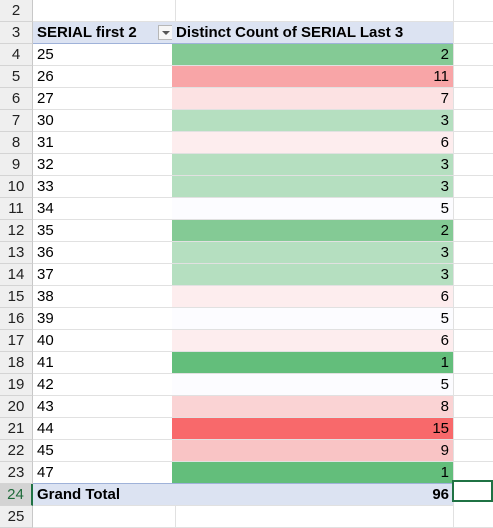 This screenshot has height=528, width=493. What do you see at coordinates (104, 363) in the screenshot?
I see `serial-first-2-cell: 41` at bounding box center [104, 363].